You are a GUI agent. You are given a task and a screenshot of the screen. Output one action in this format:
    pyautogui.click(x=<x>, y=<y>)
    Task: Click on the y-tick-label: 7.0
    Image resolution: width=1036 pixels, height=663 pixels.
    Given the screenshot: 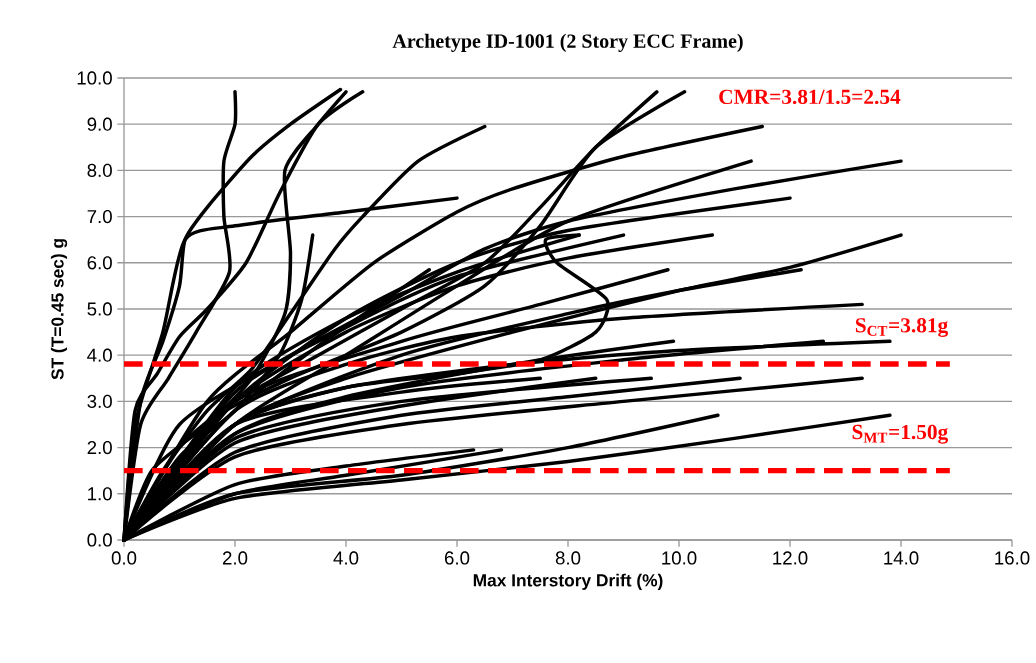 What is the action you would take?
    pyautogui.click(x=99, y=216)
    